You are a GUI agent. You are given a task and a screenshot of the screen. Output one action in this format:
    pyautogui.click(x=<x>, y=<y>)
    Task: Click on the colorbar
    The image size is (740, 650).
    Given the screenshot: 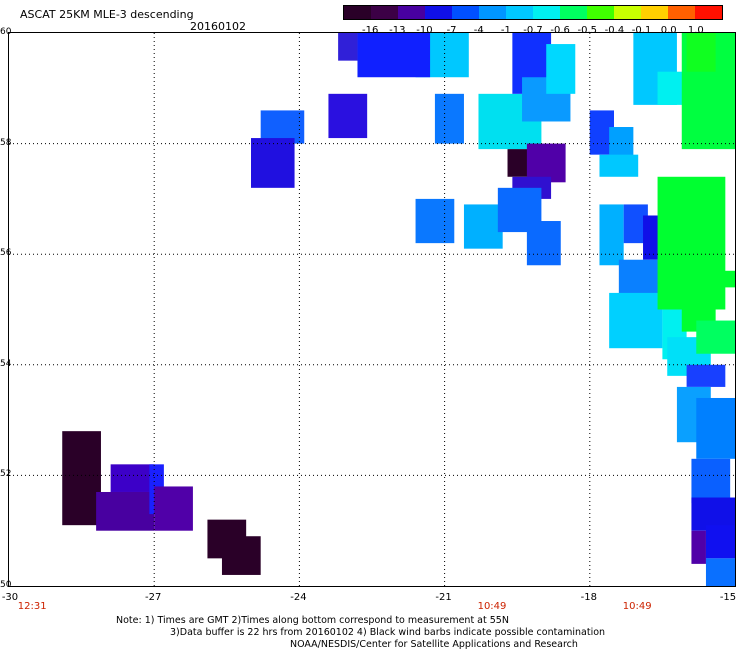 What is the action you would take?
    pyautogui.click(x=533, y=12)
    